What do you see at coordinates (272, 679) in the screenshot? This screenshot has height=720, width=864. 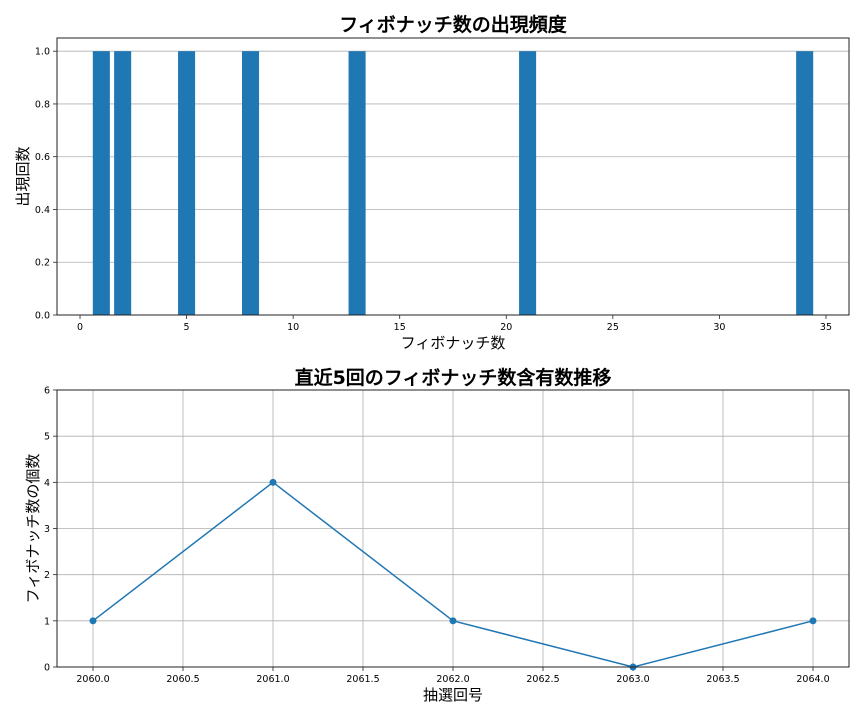 I see `x-tick-label: 2061.0` at bounding box center [272, 679].